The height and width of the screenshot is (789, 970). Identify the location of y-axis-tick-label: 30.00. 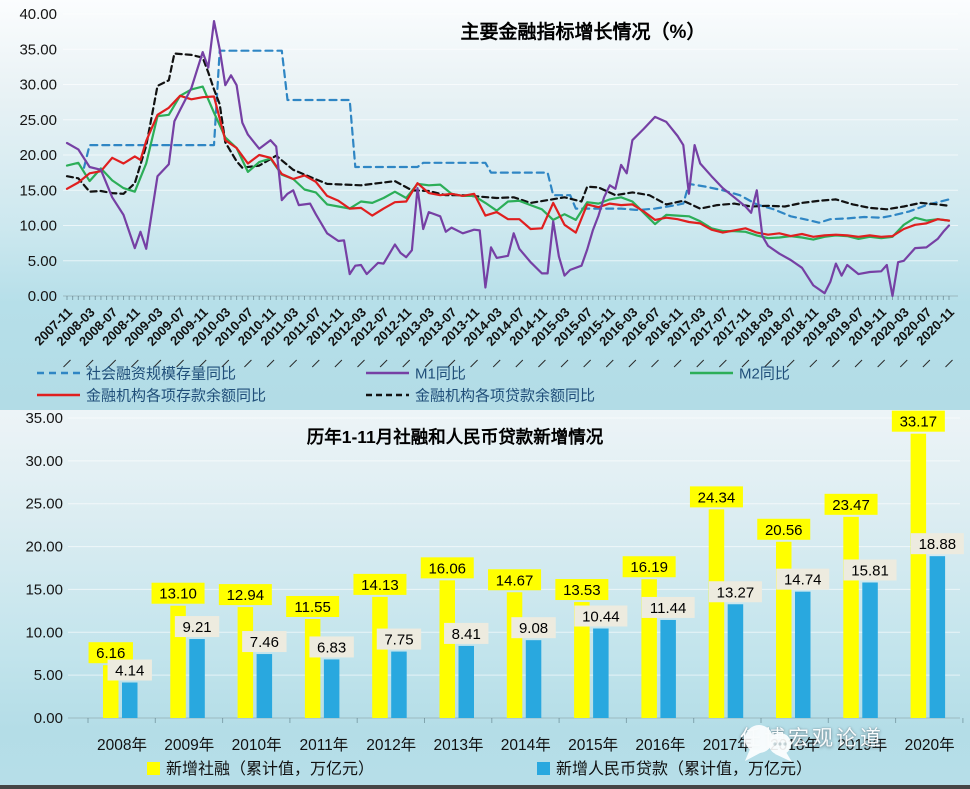
(38, 85).